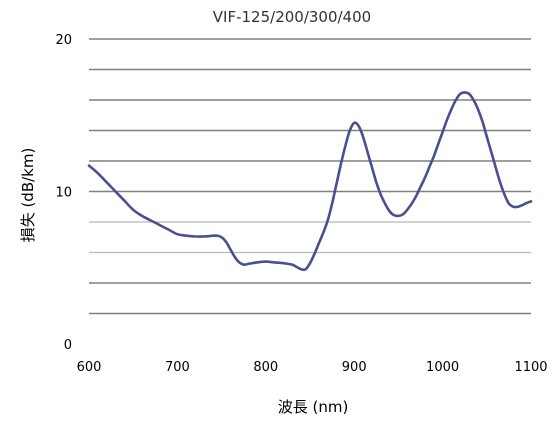 This screenshot has height=428, width=558. What do you see at coordinates (312, 367) in the screenshot?
I see `x-tick-labels: 600 700 800 900 1000 1100` at bounding box center [312, 367].